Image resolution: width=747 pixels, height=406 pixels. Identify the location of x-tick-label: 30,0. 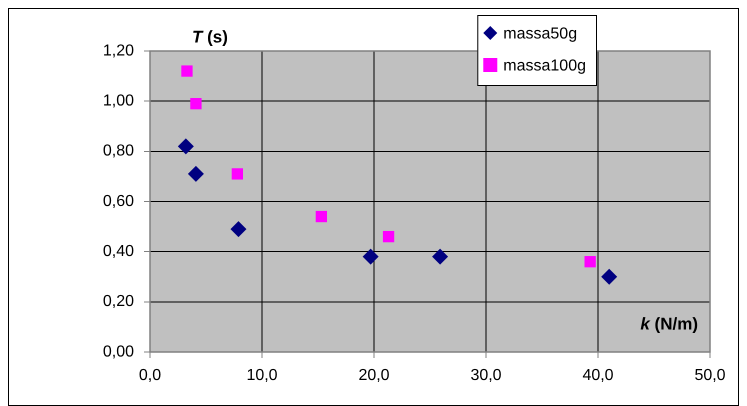
(486, 375).